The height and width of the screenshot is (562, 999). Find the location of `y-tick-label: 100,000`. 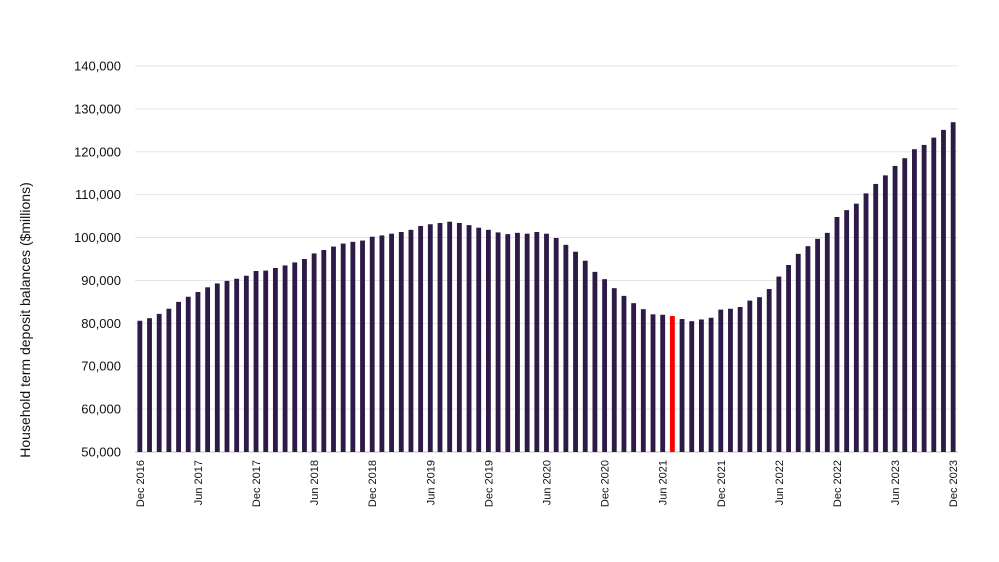

y-tick-label: 100,000 is located at coordinates (97, 237).